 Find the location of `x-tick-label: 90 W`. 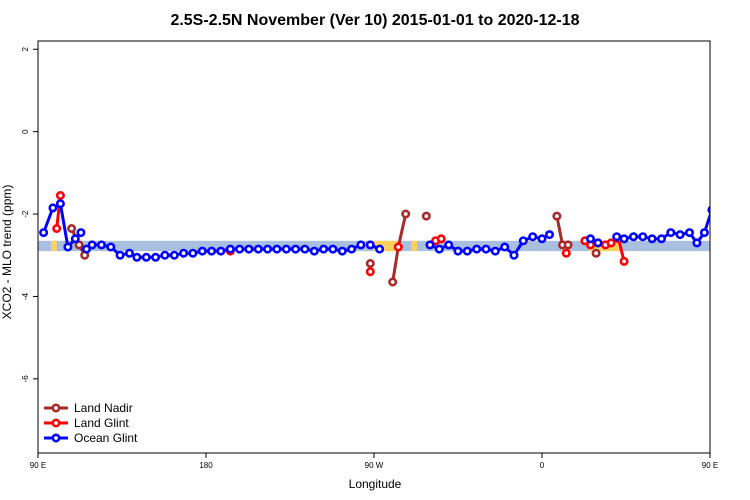

x-tick-label: 90 W is located at coordinates (374, 465).